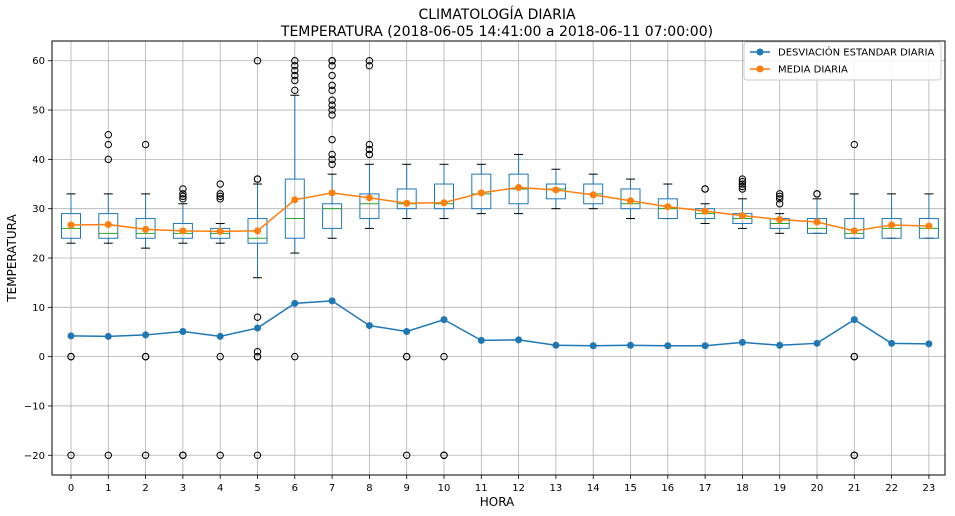 The width and height of the screenshot is (955, 516). I want to click on x-tick-label: 0, so click(71, 488).